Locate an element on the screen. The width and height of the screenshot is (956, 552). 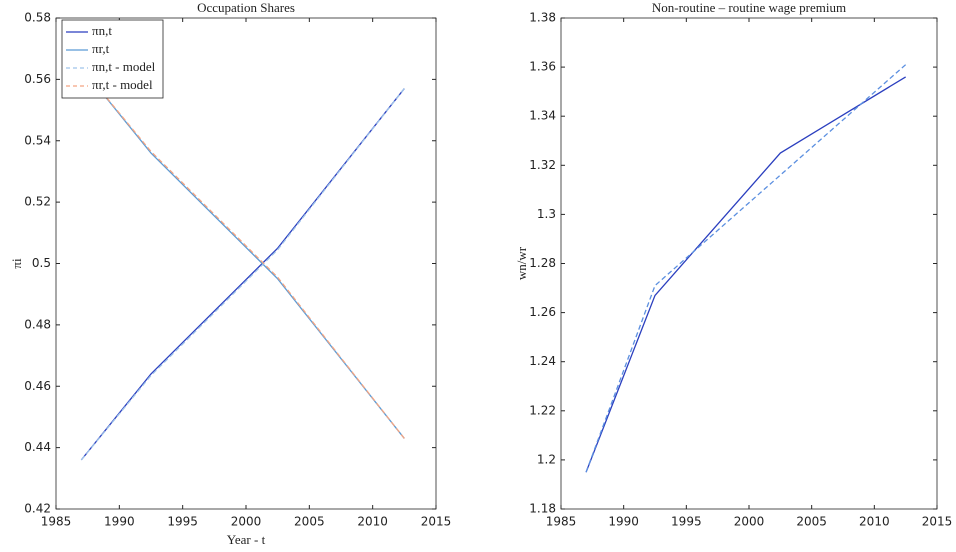
y-tick-label: 1.32 is located at coordinates (542, 165).